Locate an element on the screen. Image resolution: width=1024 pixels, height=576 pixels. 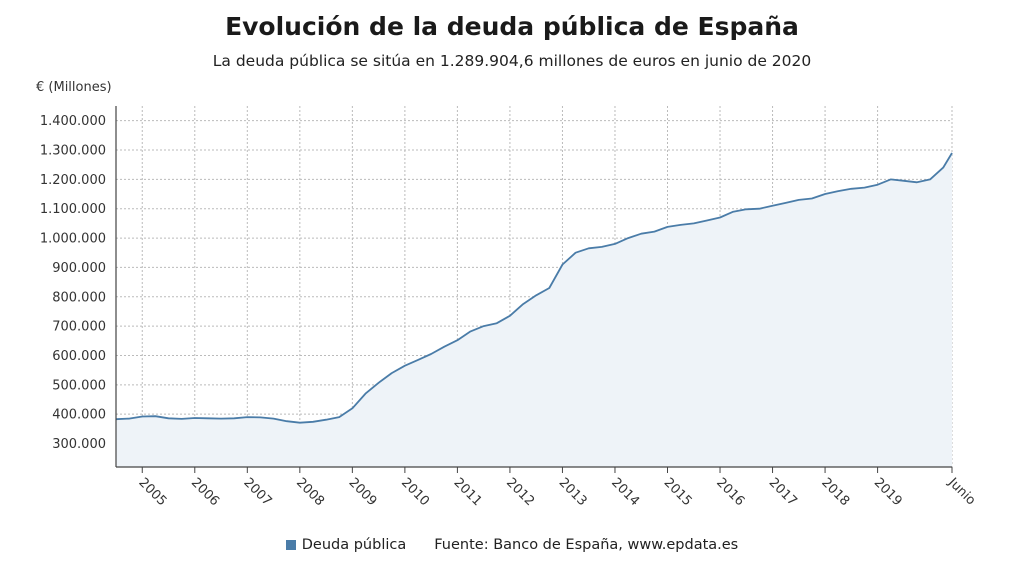
y-tick-label: 1.400.000 is located at coordinates (73, 121).